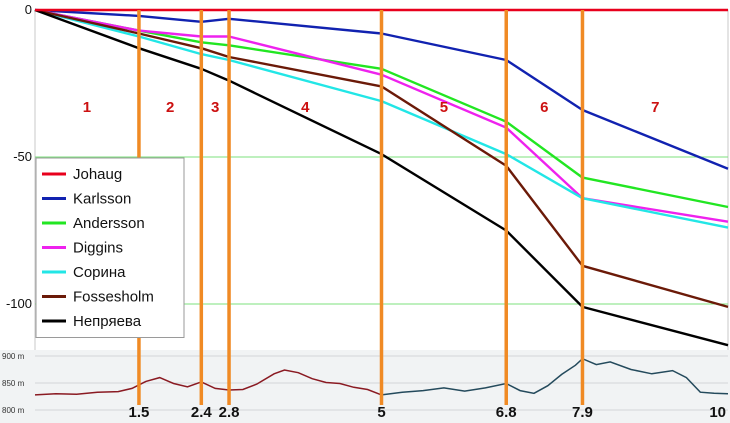 The width and height of the screenshot is (730, 423). What do you see at coordinates (22, 156) in the screenshot?
I see `y-tick-label: -50` at bounding box center [22, 156].